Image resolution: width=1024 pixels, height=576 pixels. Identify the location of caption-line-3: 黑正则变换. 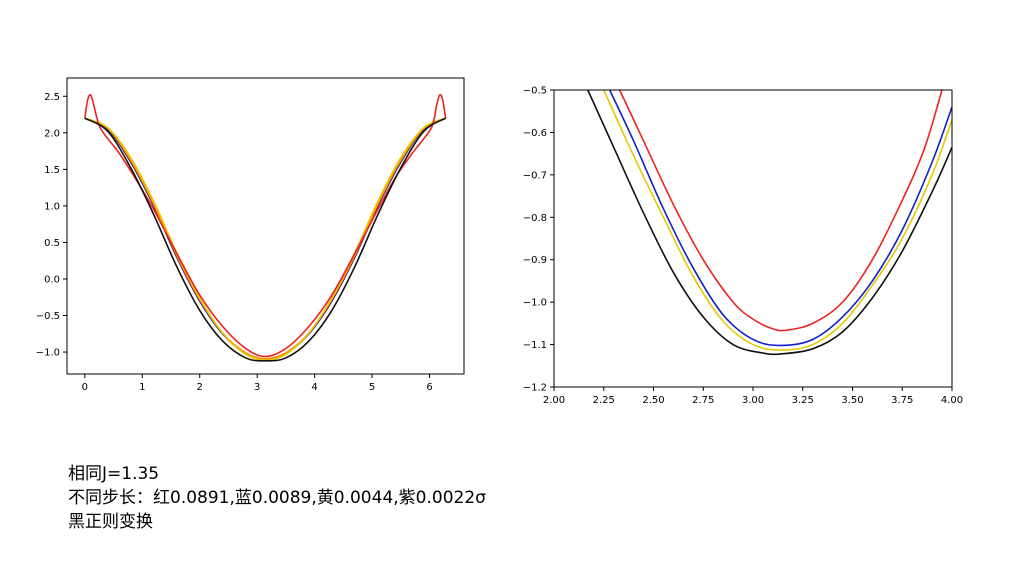
(110, 522).